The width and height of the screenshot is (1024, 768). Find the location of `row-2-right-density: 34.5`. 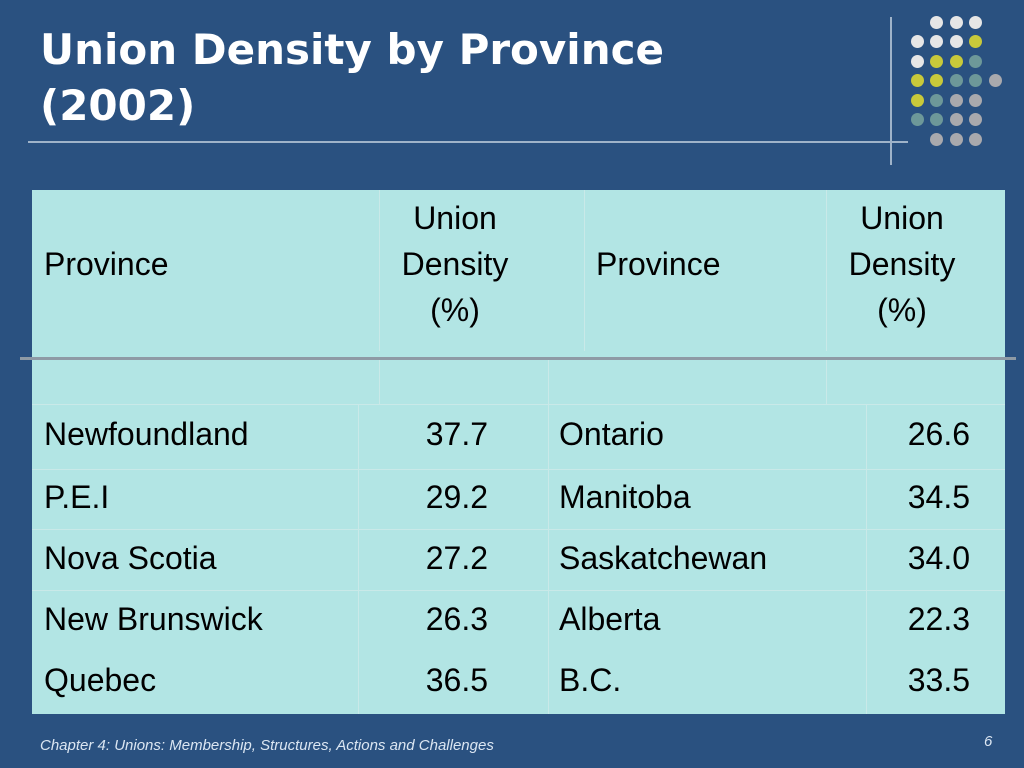

row-2-right-density: 34.5 is located at coordinates (938, 497).